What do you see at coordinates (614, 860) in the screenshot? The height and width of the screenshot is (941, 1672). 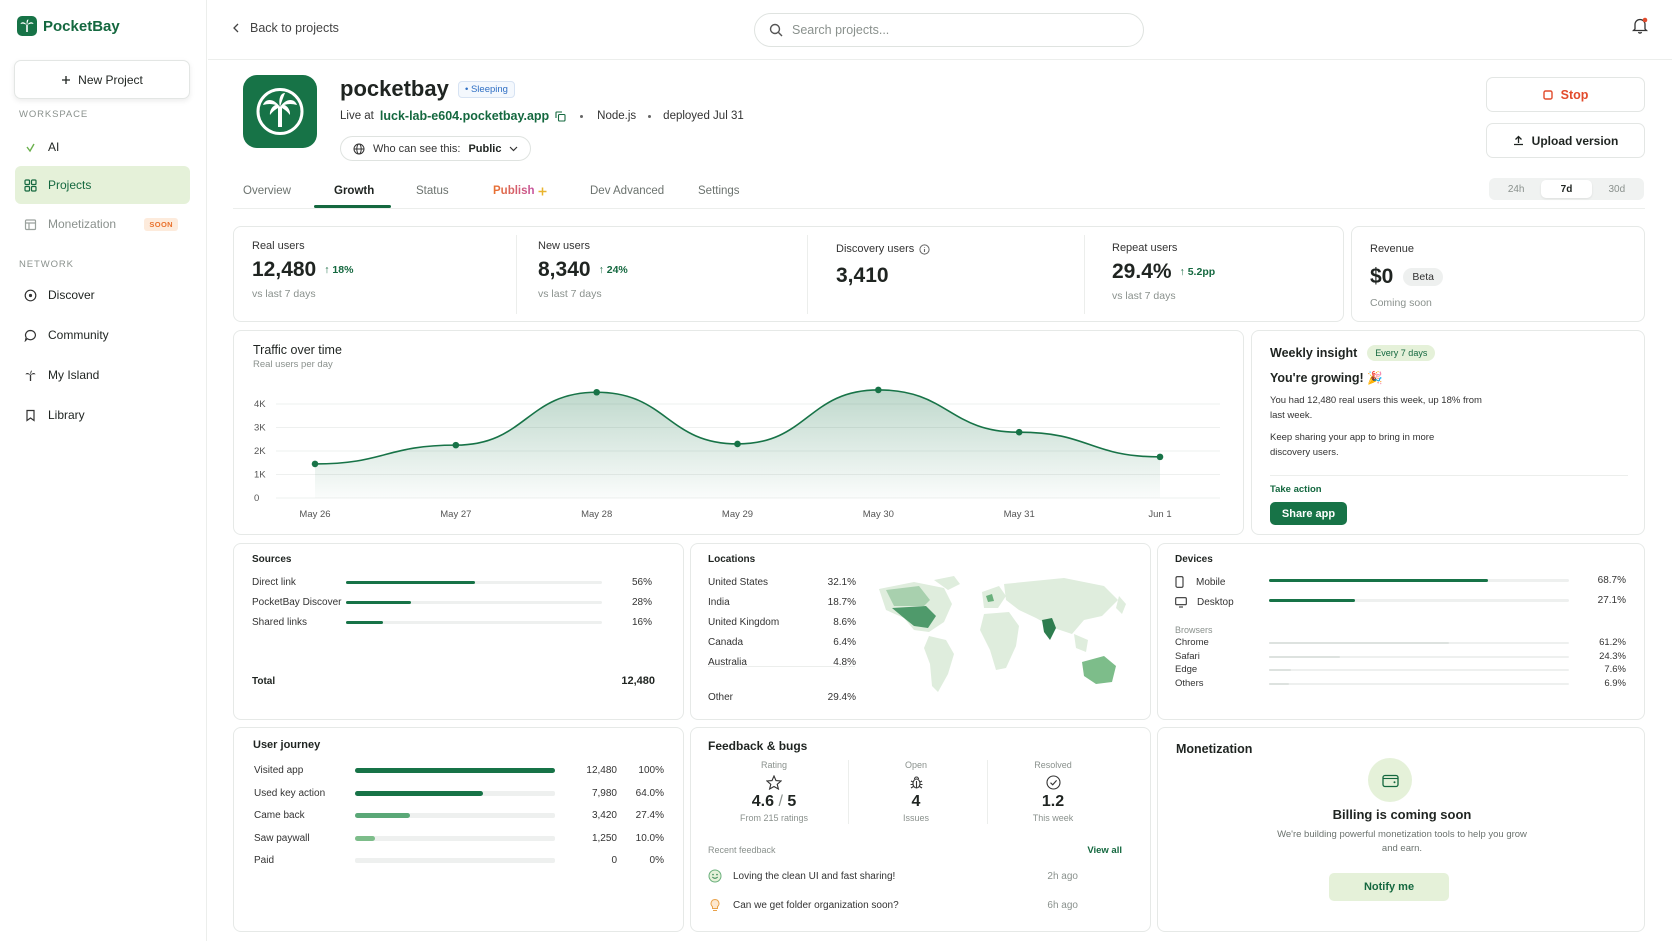 I see `journey-count: 0` at bounding box center [614, 860].